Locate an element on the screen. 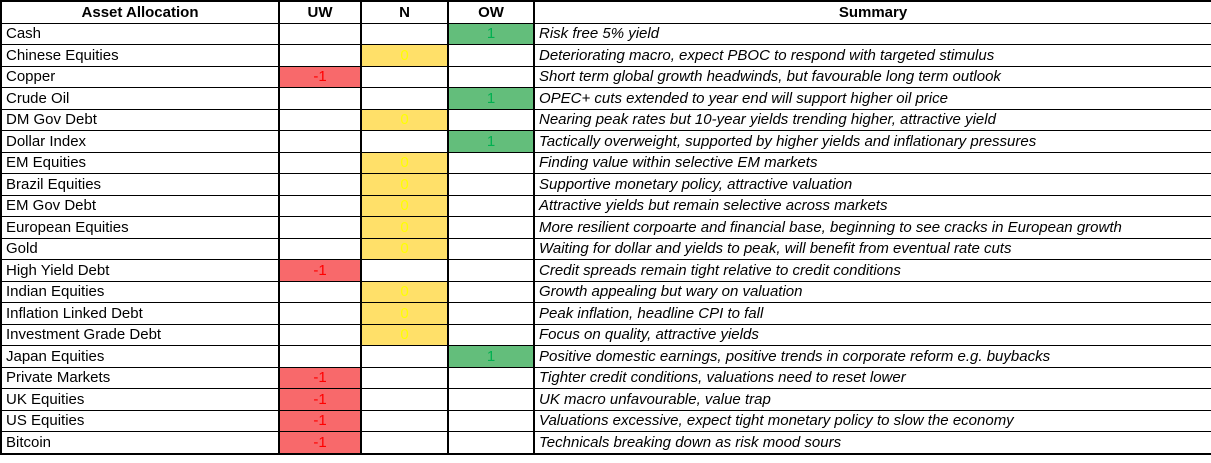  asset-name-cell: Indian Equities is located at coordinates (140, 291).